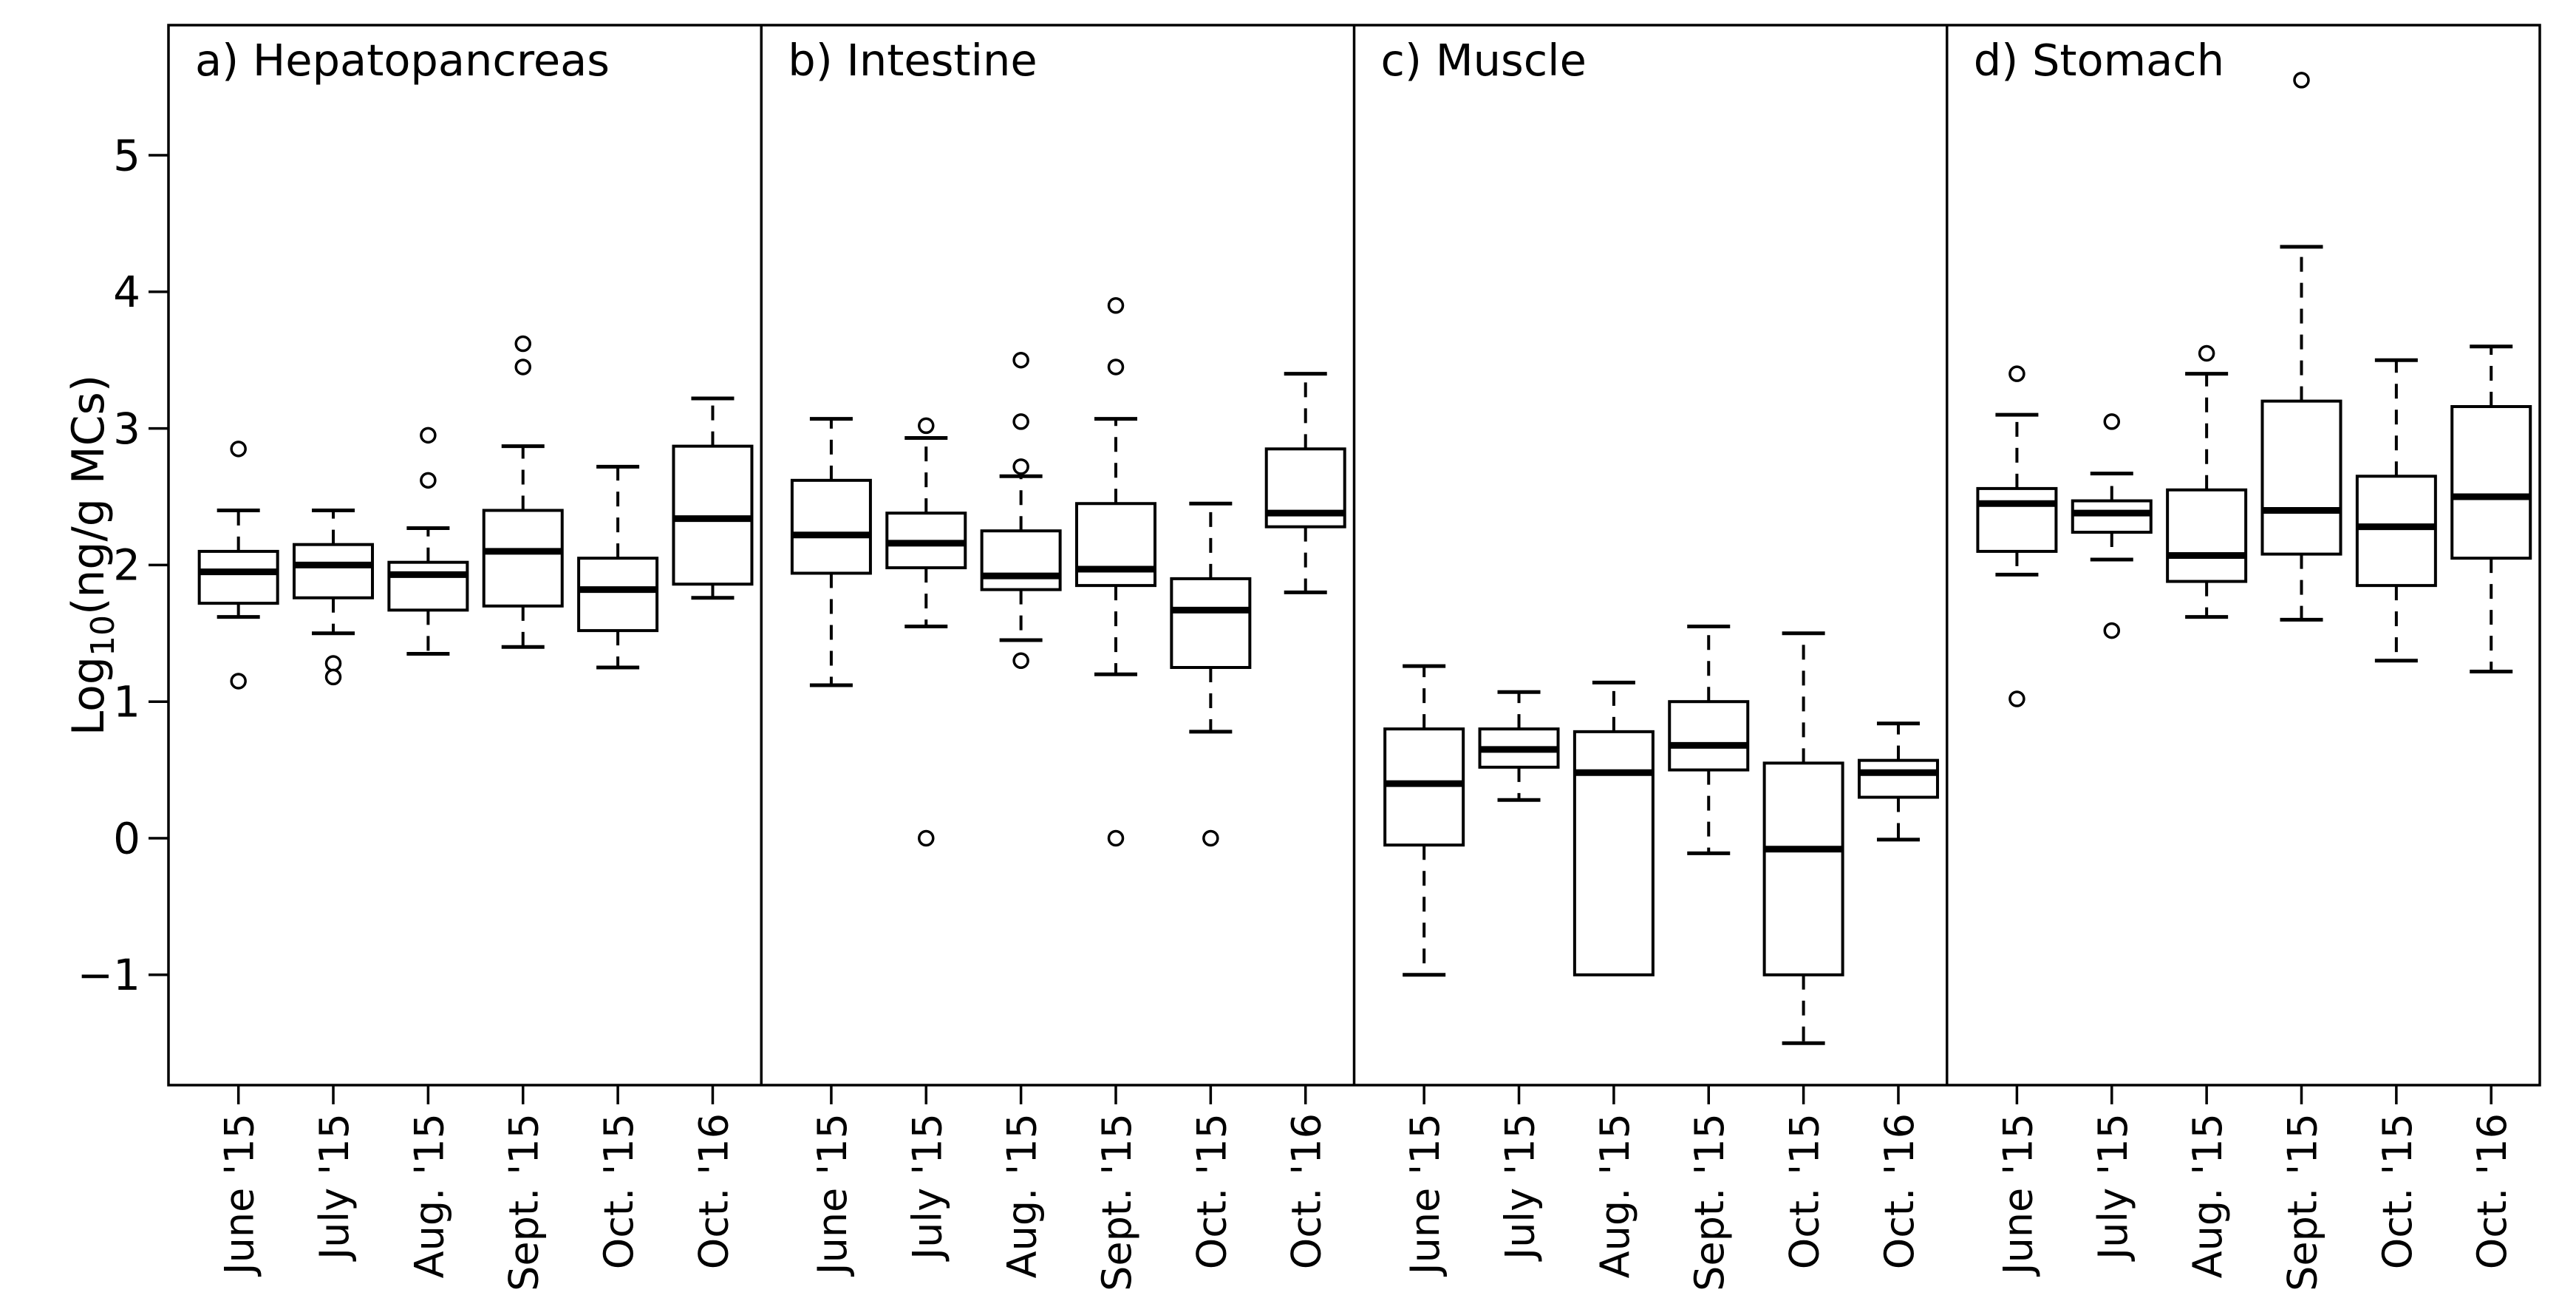 The height and width of the screenshot is (1315, 2576). I want to click on boxplot-a-2: July '15, so click(334, 885).